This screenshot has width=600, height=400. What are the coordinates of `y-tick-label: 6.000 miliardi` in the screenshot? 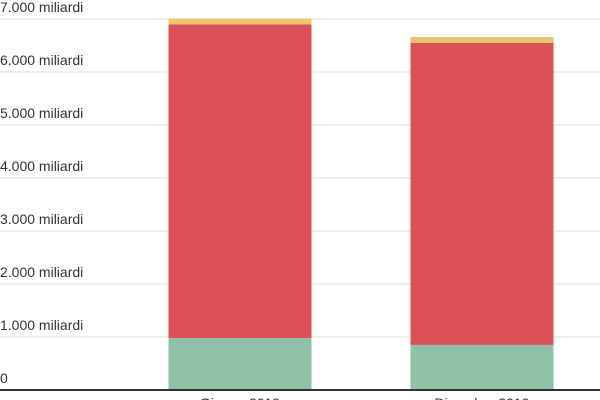 It's located at (41, 60).